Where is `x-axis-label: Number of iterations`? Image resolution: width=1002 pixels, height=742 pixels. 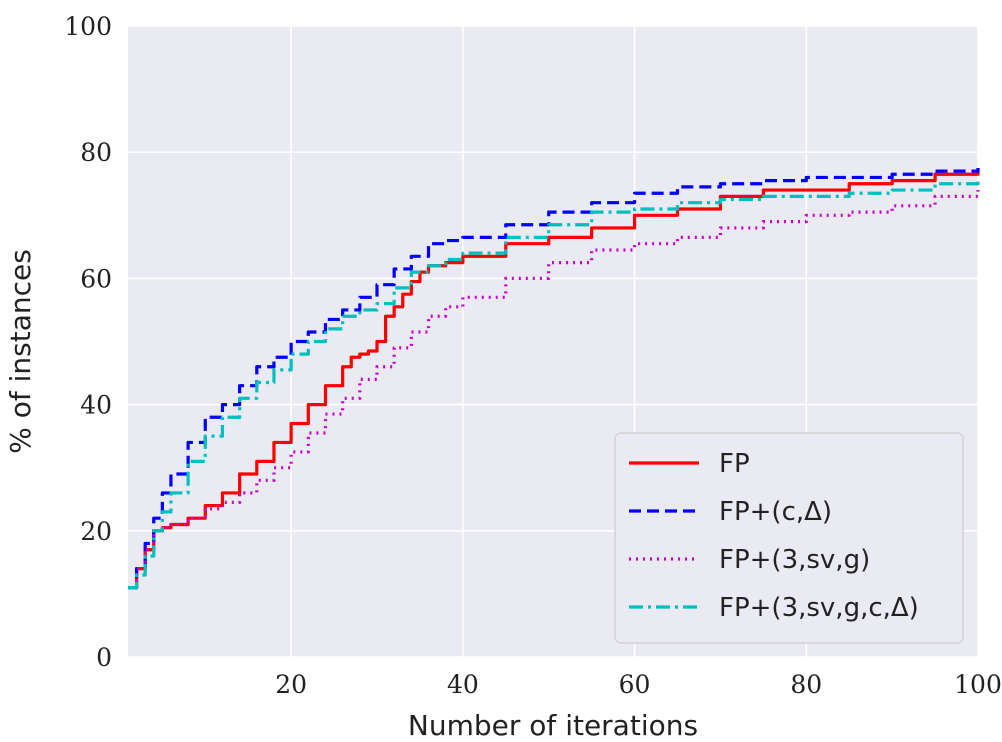
x-axis-label: Number of iterations is located at coordinates (553, 725).